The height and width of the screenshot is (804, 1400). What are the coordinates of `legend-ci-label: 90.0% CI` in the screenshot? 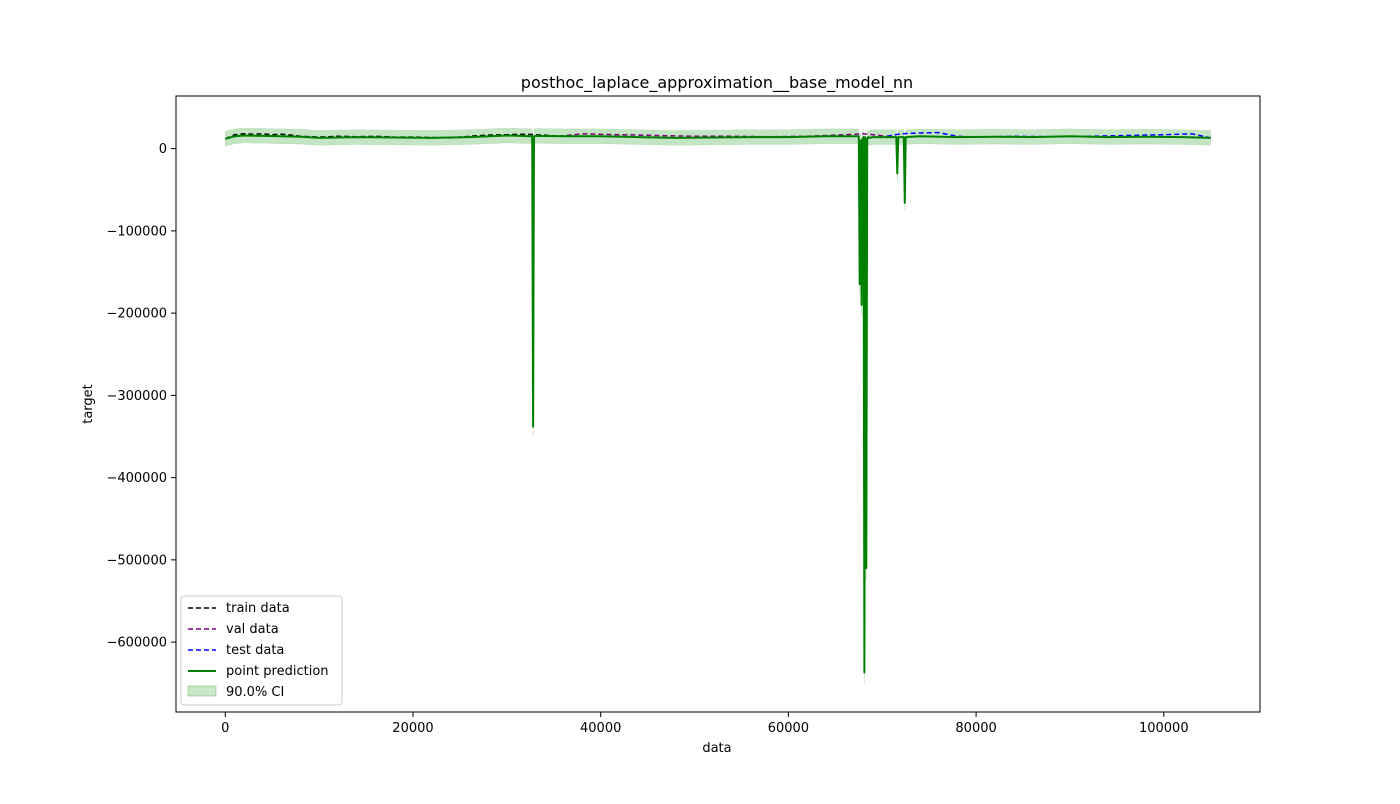 It's located at (255, 692).